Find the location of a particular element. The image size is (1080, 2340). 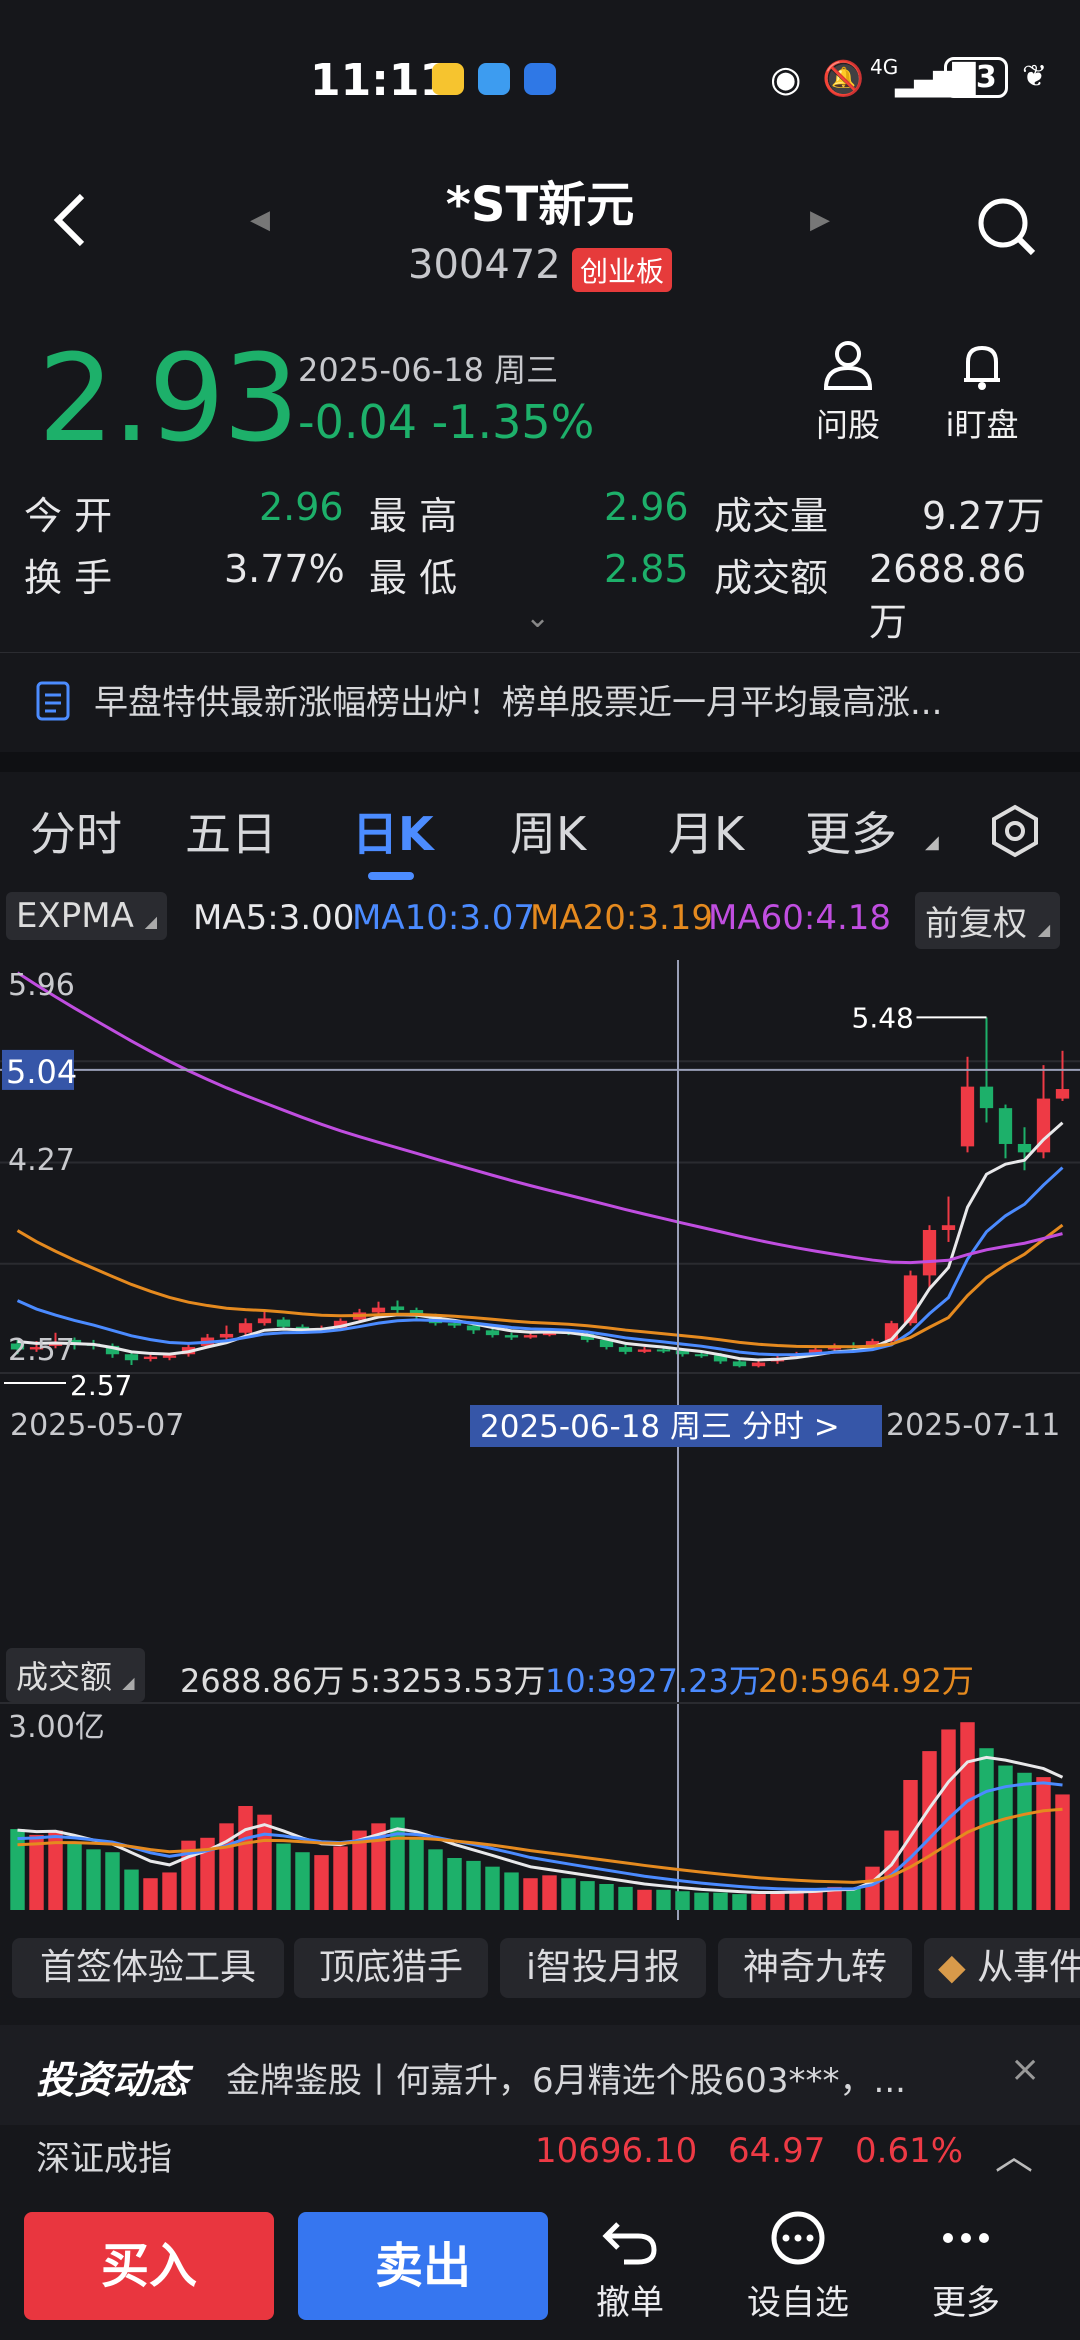

ask-stock-label: 问股 is located at coordinates (847, 425).